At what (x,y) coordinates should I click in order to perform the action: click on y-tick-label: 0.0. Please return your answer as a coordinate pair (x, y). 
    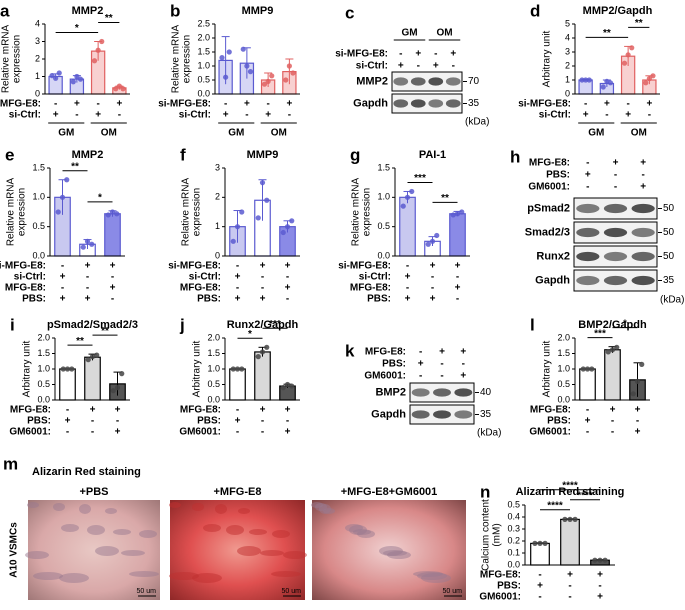
    Looking at the image, I should click on (38, 255).